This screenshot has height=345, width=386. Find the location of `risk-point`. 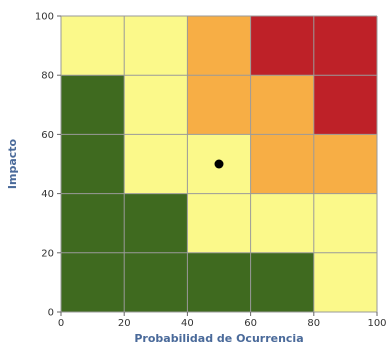

risk-point is located at coordinates (219, 164).